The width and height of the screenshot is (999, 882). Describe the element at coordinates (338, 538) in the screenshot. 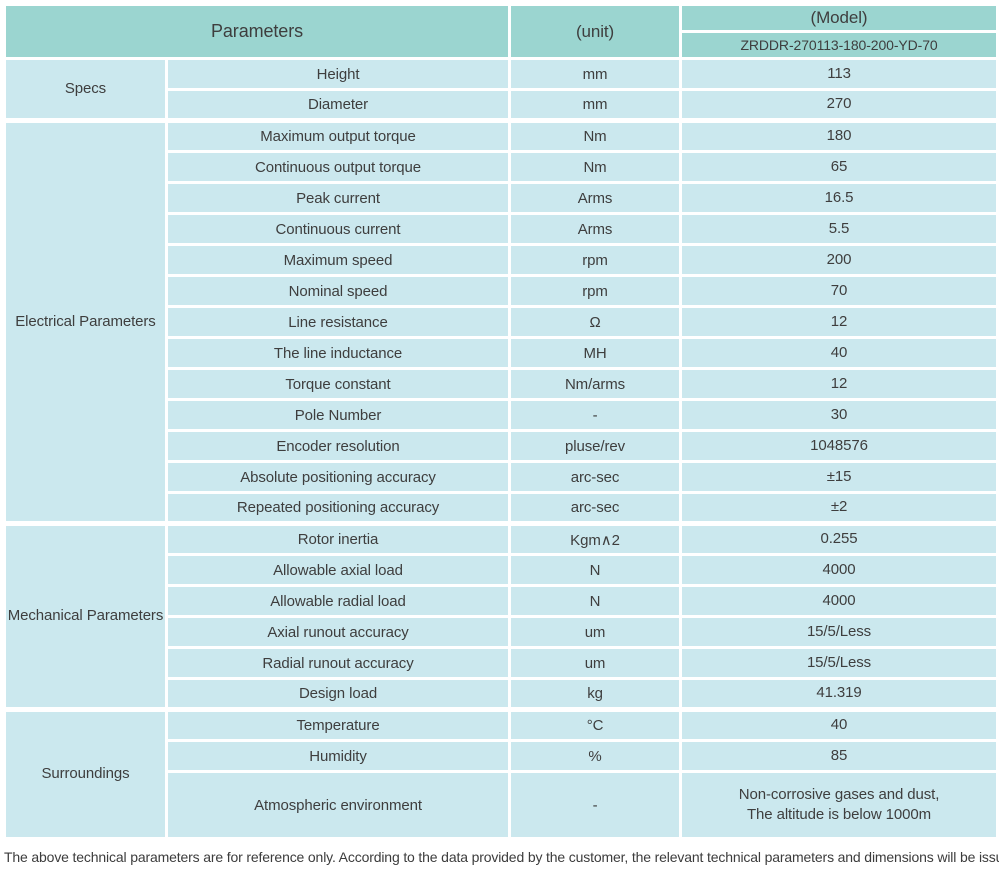

I see `param-cell: Rotor inertia` at that location.